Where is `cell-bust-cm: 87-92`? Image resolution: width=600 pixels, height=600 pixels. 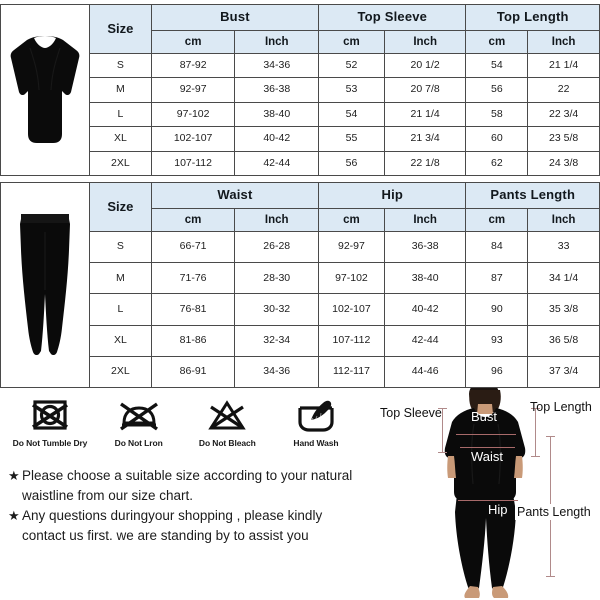
cell-bust-cm: 87-92 is located at coordinates (193, 65).